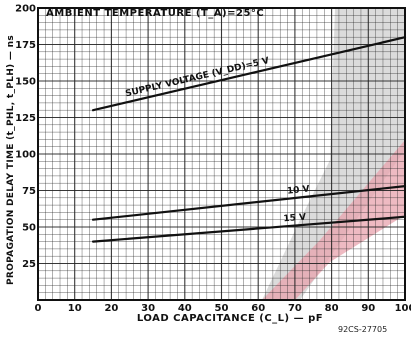 The image size is (411, 341). What do you see at coordinates (25, 82) in the screenshot?
I see `y-tick-label: 150` at bounding box center [25, 82].